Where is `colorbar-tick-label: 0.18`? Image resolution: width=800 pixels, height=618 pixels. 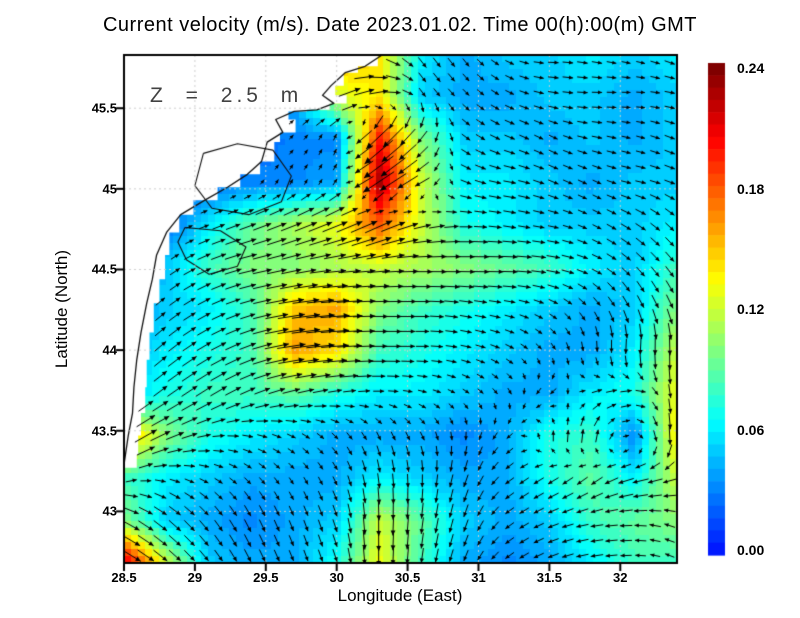 colorbar-tick-label: 0.18 is located at coordinates (751, 188).